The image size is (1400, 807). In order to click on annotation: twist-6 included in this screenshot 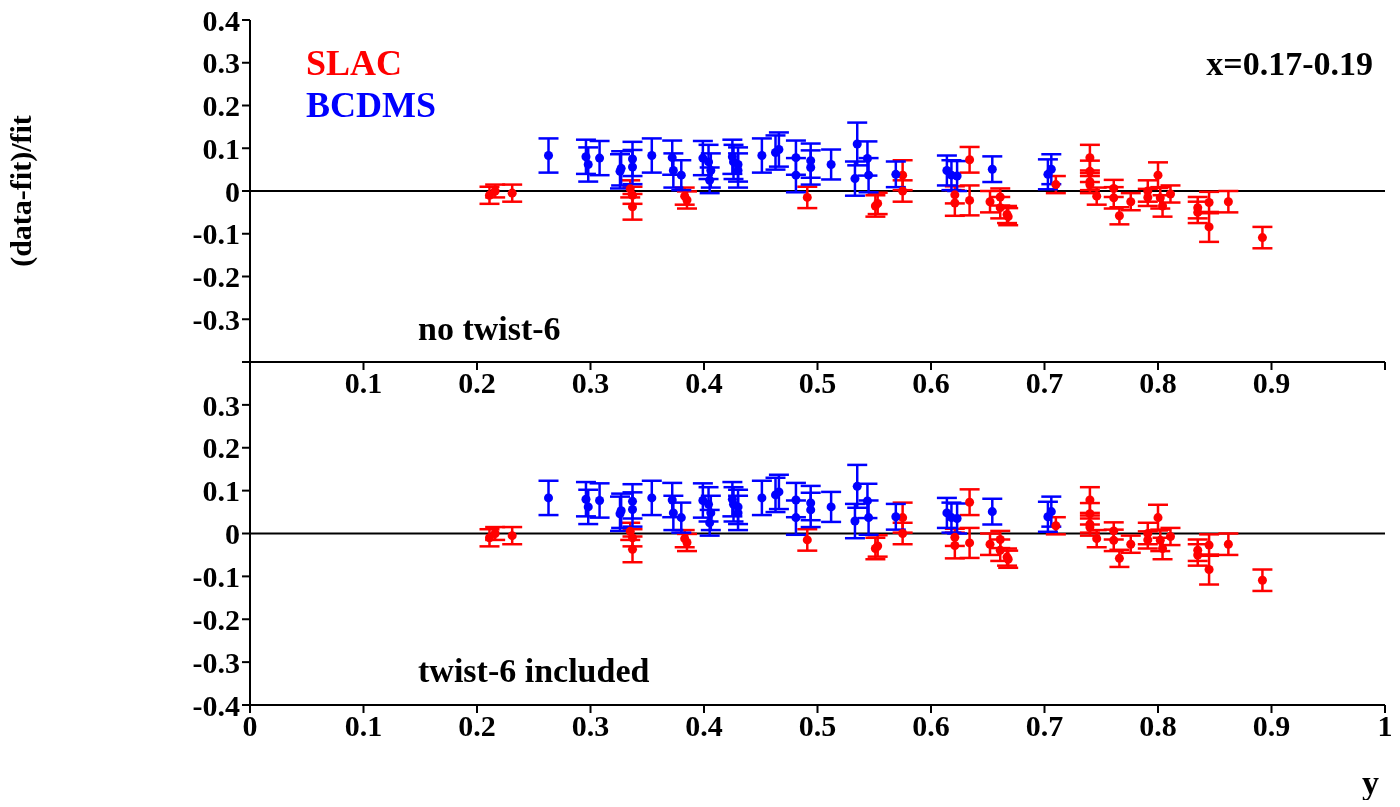, I will do `click(534, 670)`.